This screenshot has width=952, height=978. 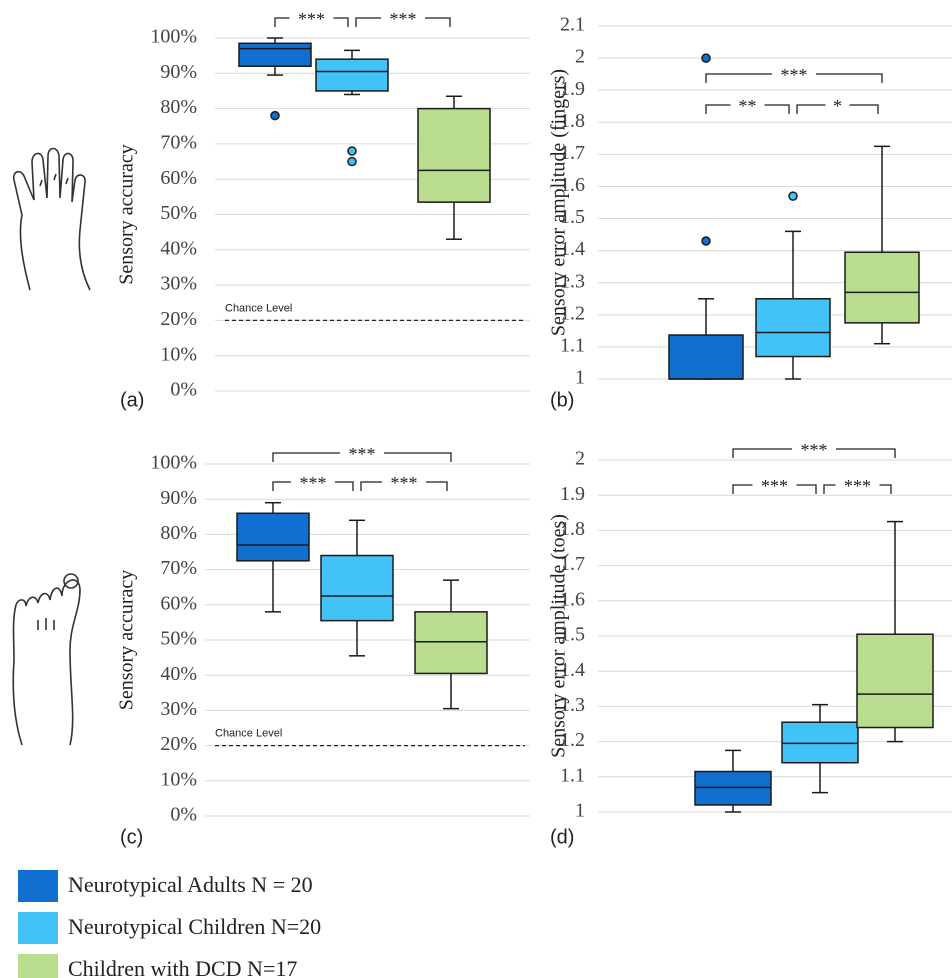 I want to click on panel-label: (c), so click(x=131, y=837).